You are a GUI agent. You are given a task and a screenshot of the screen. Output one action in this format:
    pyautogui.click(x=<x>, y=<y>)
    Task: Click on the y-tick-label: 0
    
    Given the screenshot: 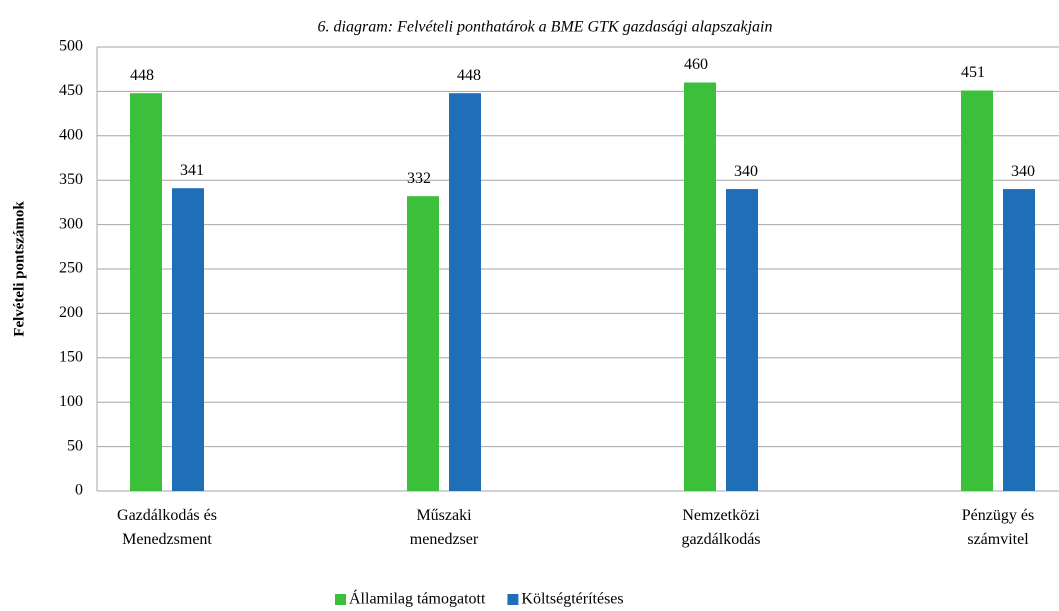 What is the action you would take?
    pyautogui.click(x=79, y=490)
    